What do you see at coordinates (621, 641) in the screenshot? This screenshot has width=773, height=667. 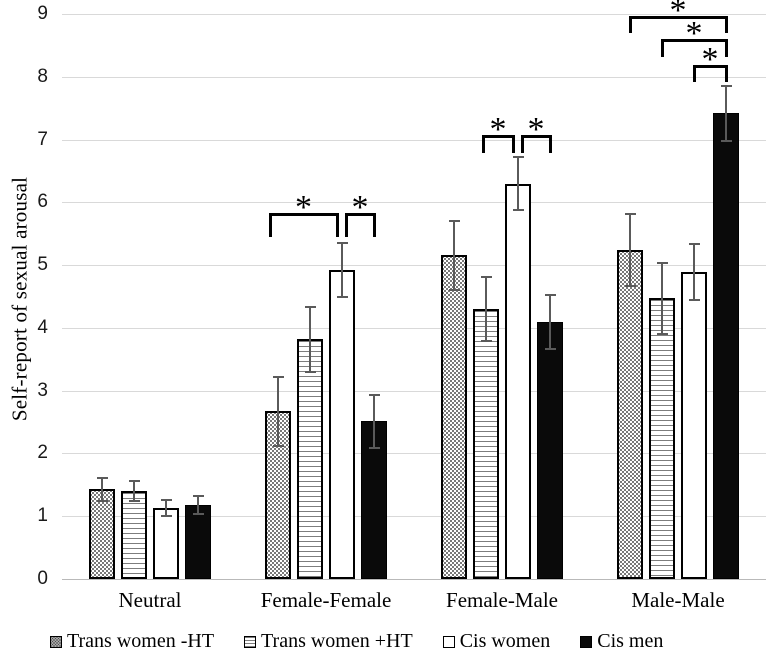 I see `legend-item: Cis men` at bounding box center [621, 641].